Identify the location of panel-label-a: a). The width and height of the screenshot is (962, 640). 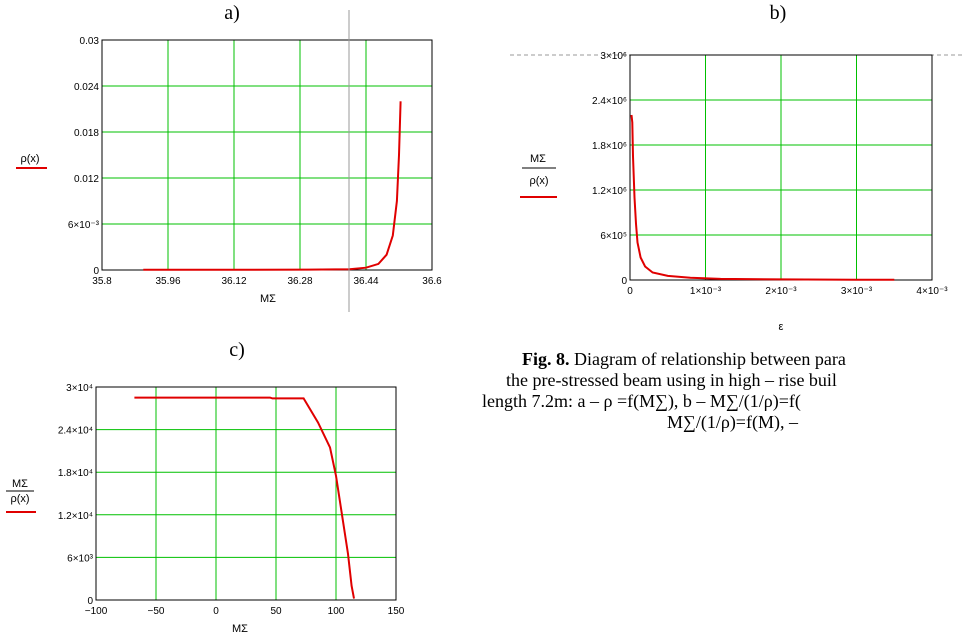
(232, 13).